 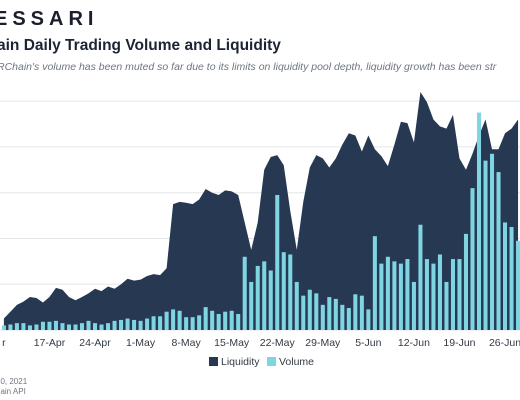 What do you see at coordinates (368, 343) in the screenshot?
I see `x-tick-label: 5-Jun` at bounding box center [368, 343].